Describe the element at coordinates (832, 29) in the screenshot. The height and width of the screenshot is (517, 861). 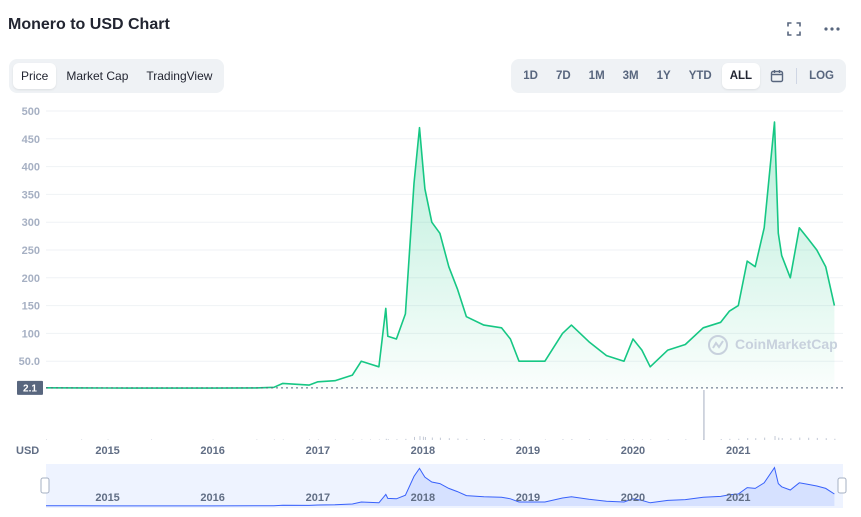
I see `more-icon` at that location.